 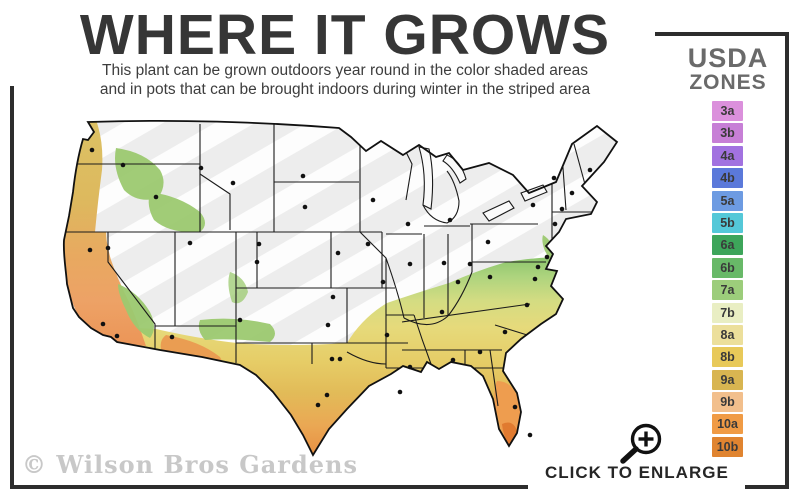 I want to click on click-to-enlarge-button: CLICK TO ENLARGE, so click(x=637, y=472).